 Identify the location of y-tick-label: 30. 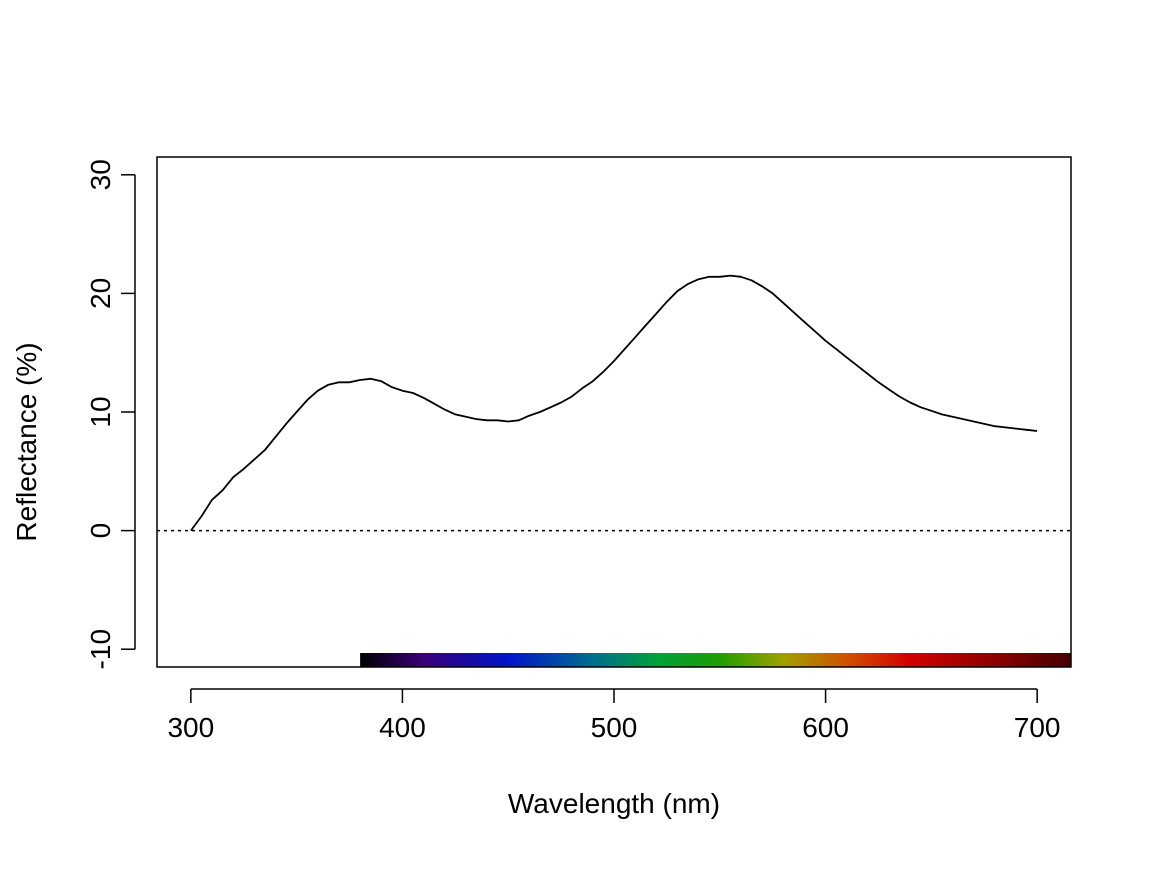
(100, 174).